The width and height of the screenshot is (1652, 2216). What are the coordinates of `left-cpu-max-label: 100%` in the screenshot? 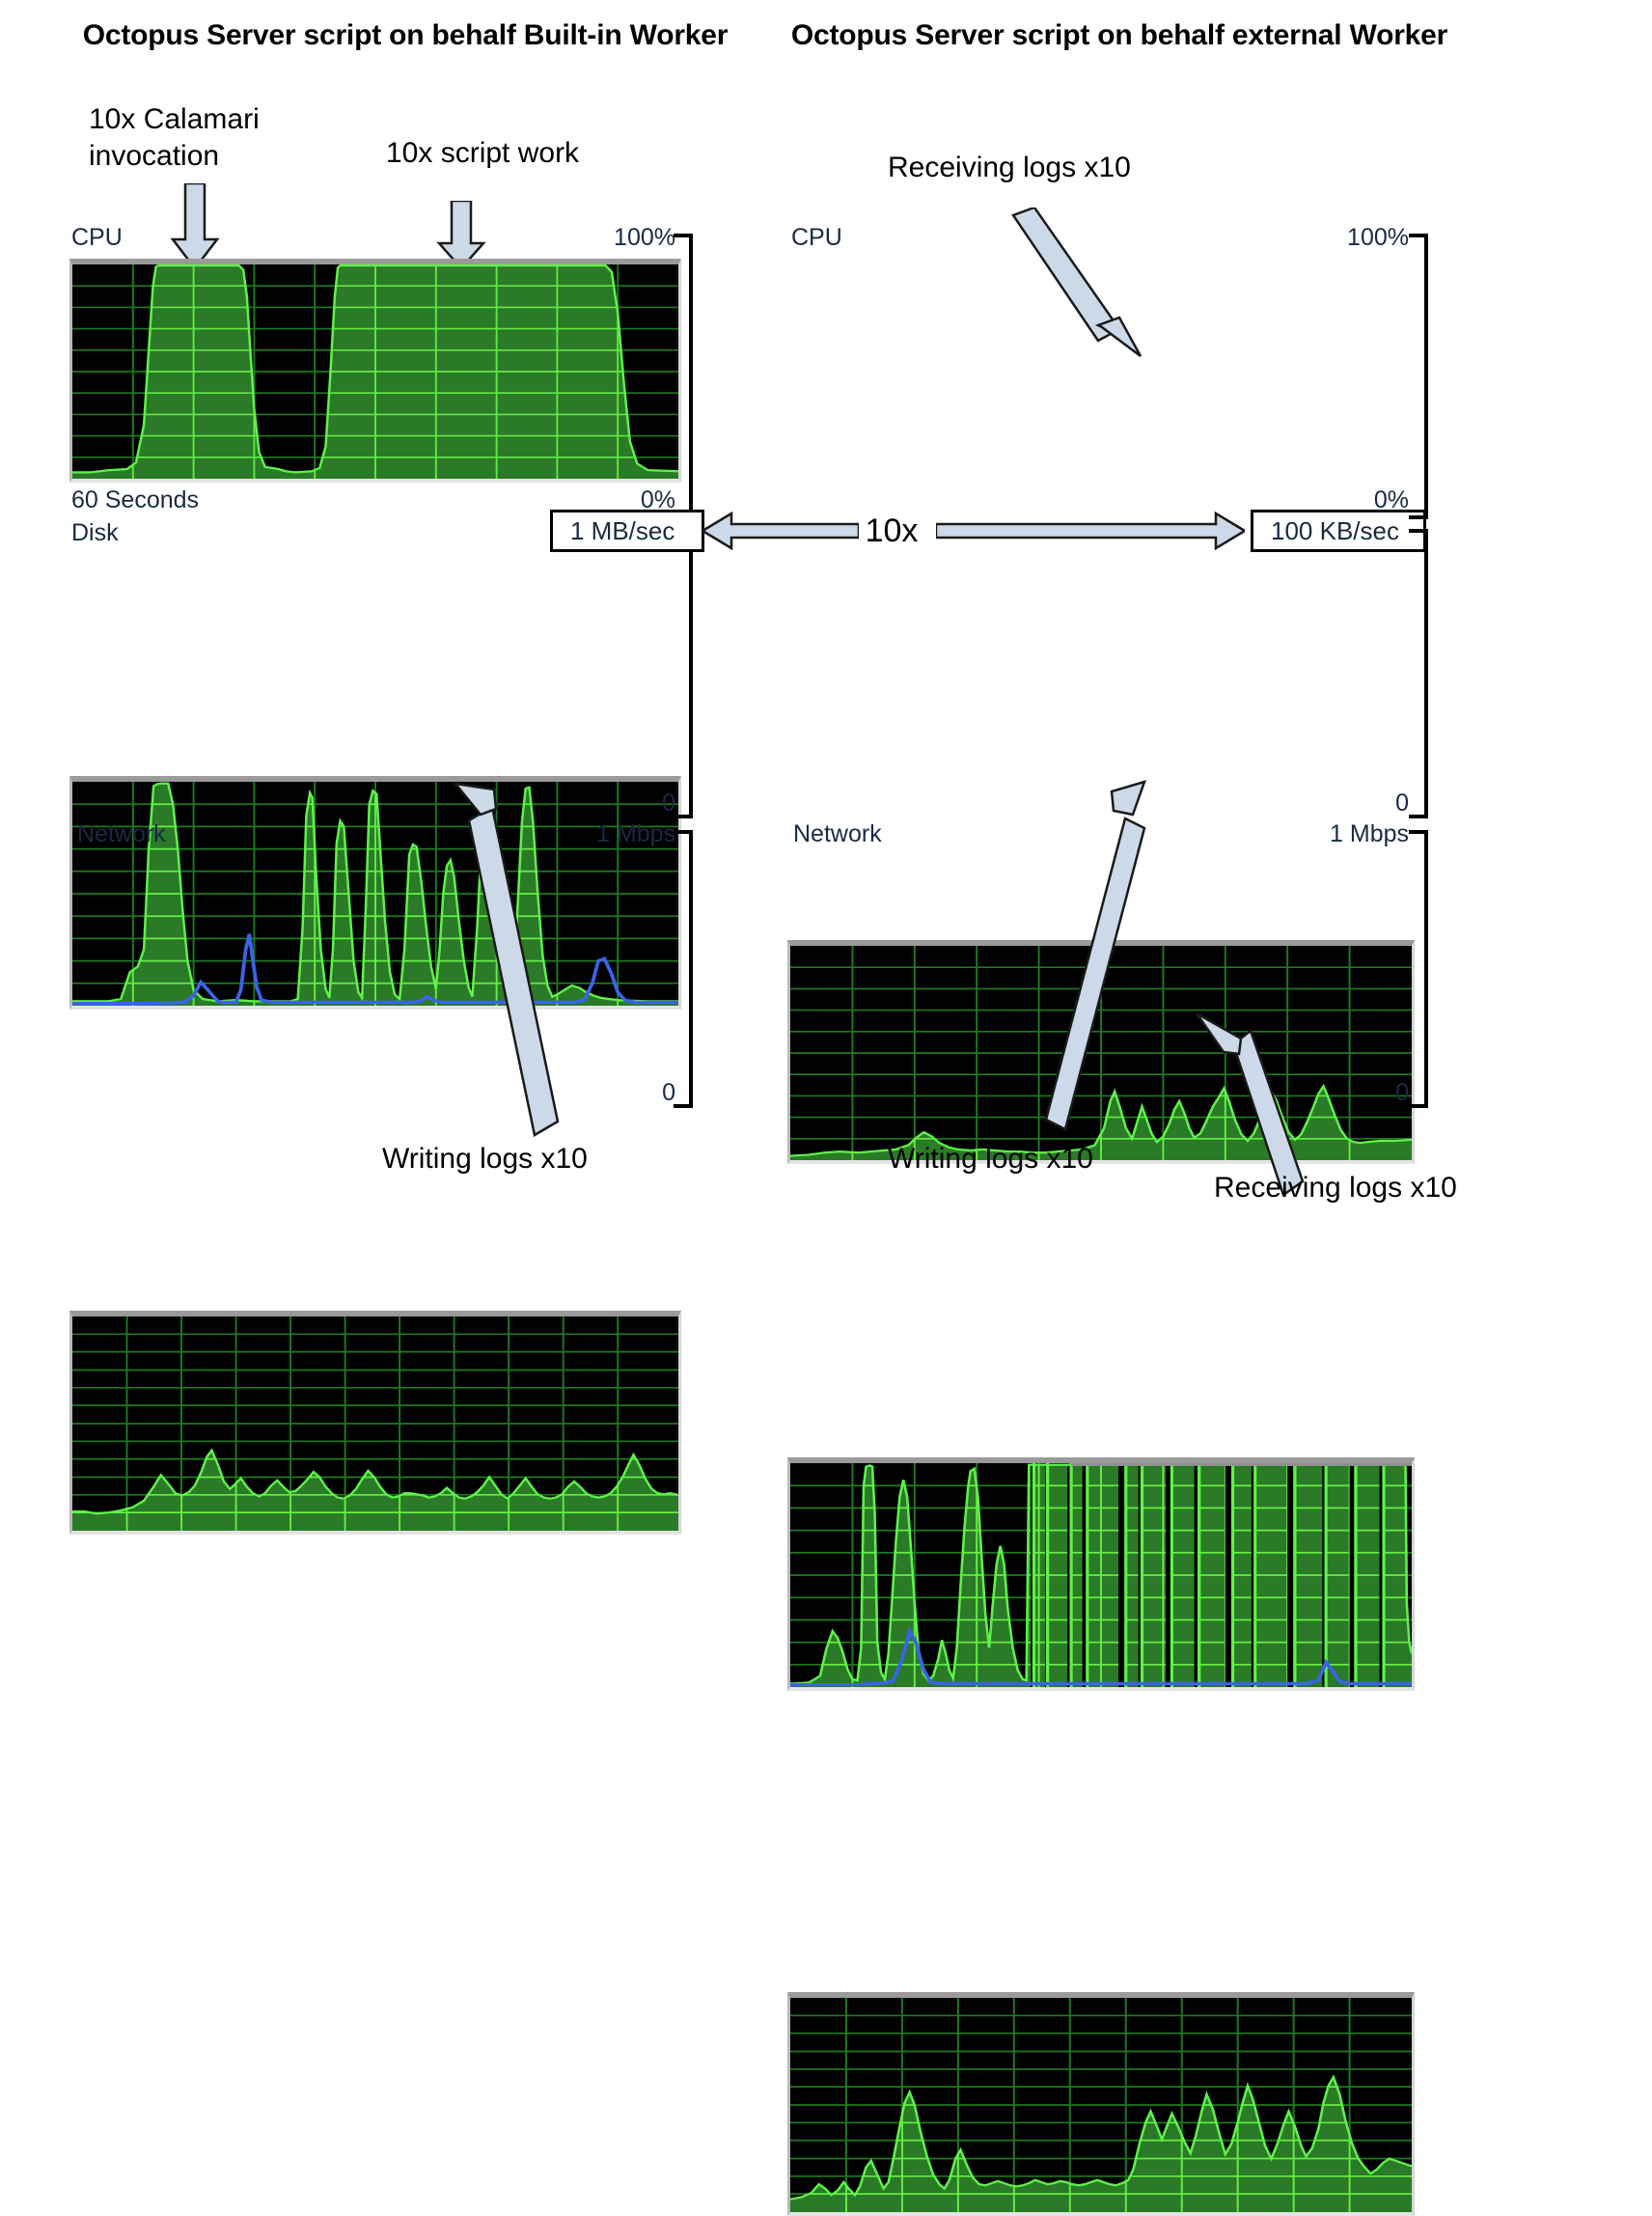 It's located at (644, 237).